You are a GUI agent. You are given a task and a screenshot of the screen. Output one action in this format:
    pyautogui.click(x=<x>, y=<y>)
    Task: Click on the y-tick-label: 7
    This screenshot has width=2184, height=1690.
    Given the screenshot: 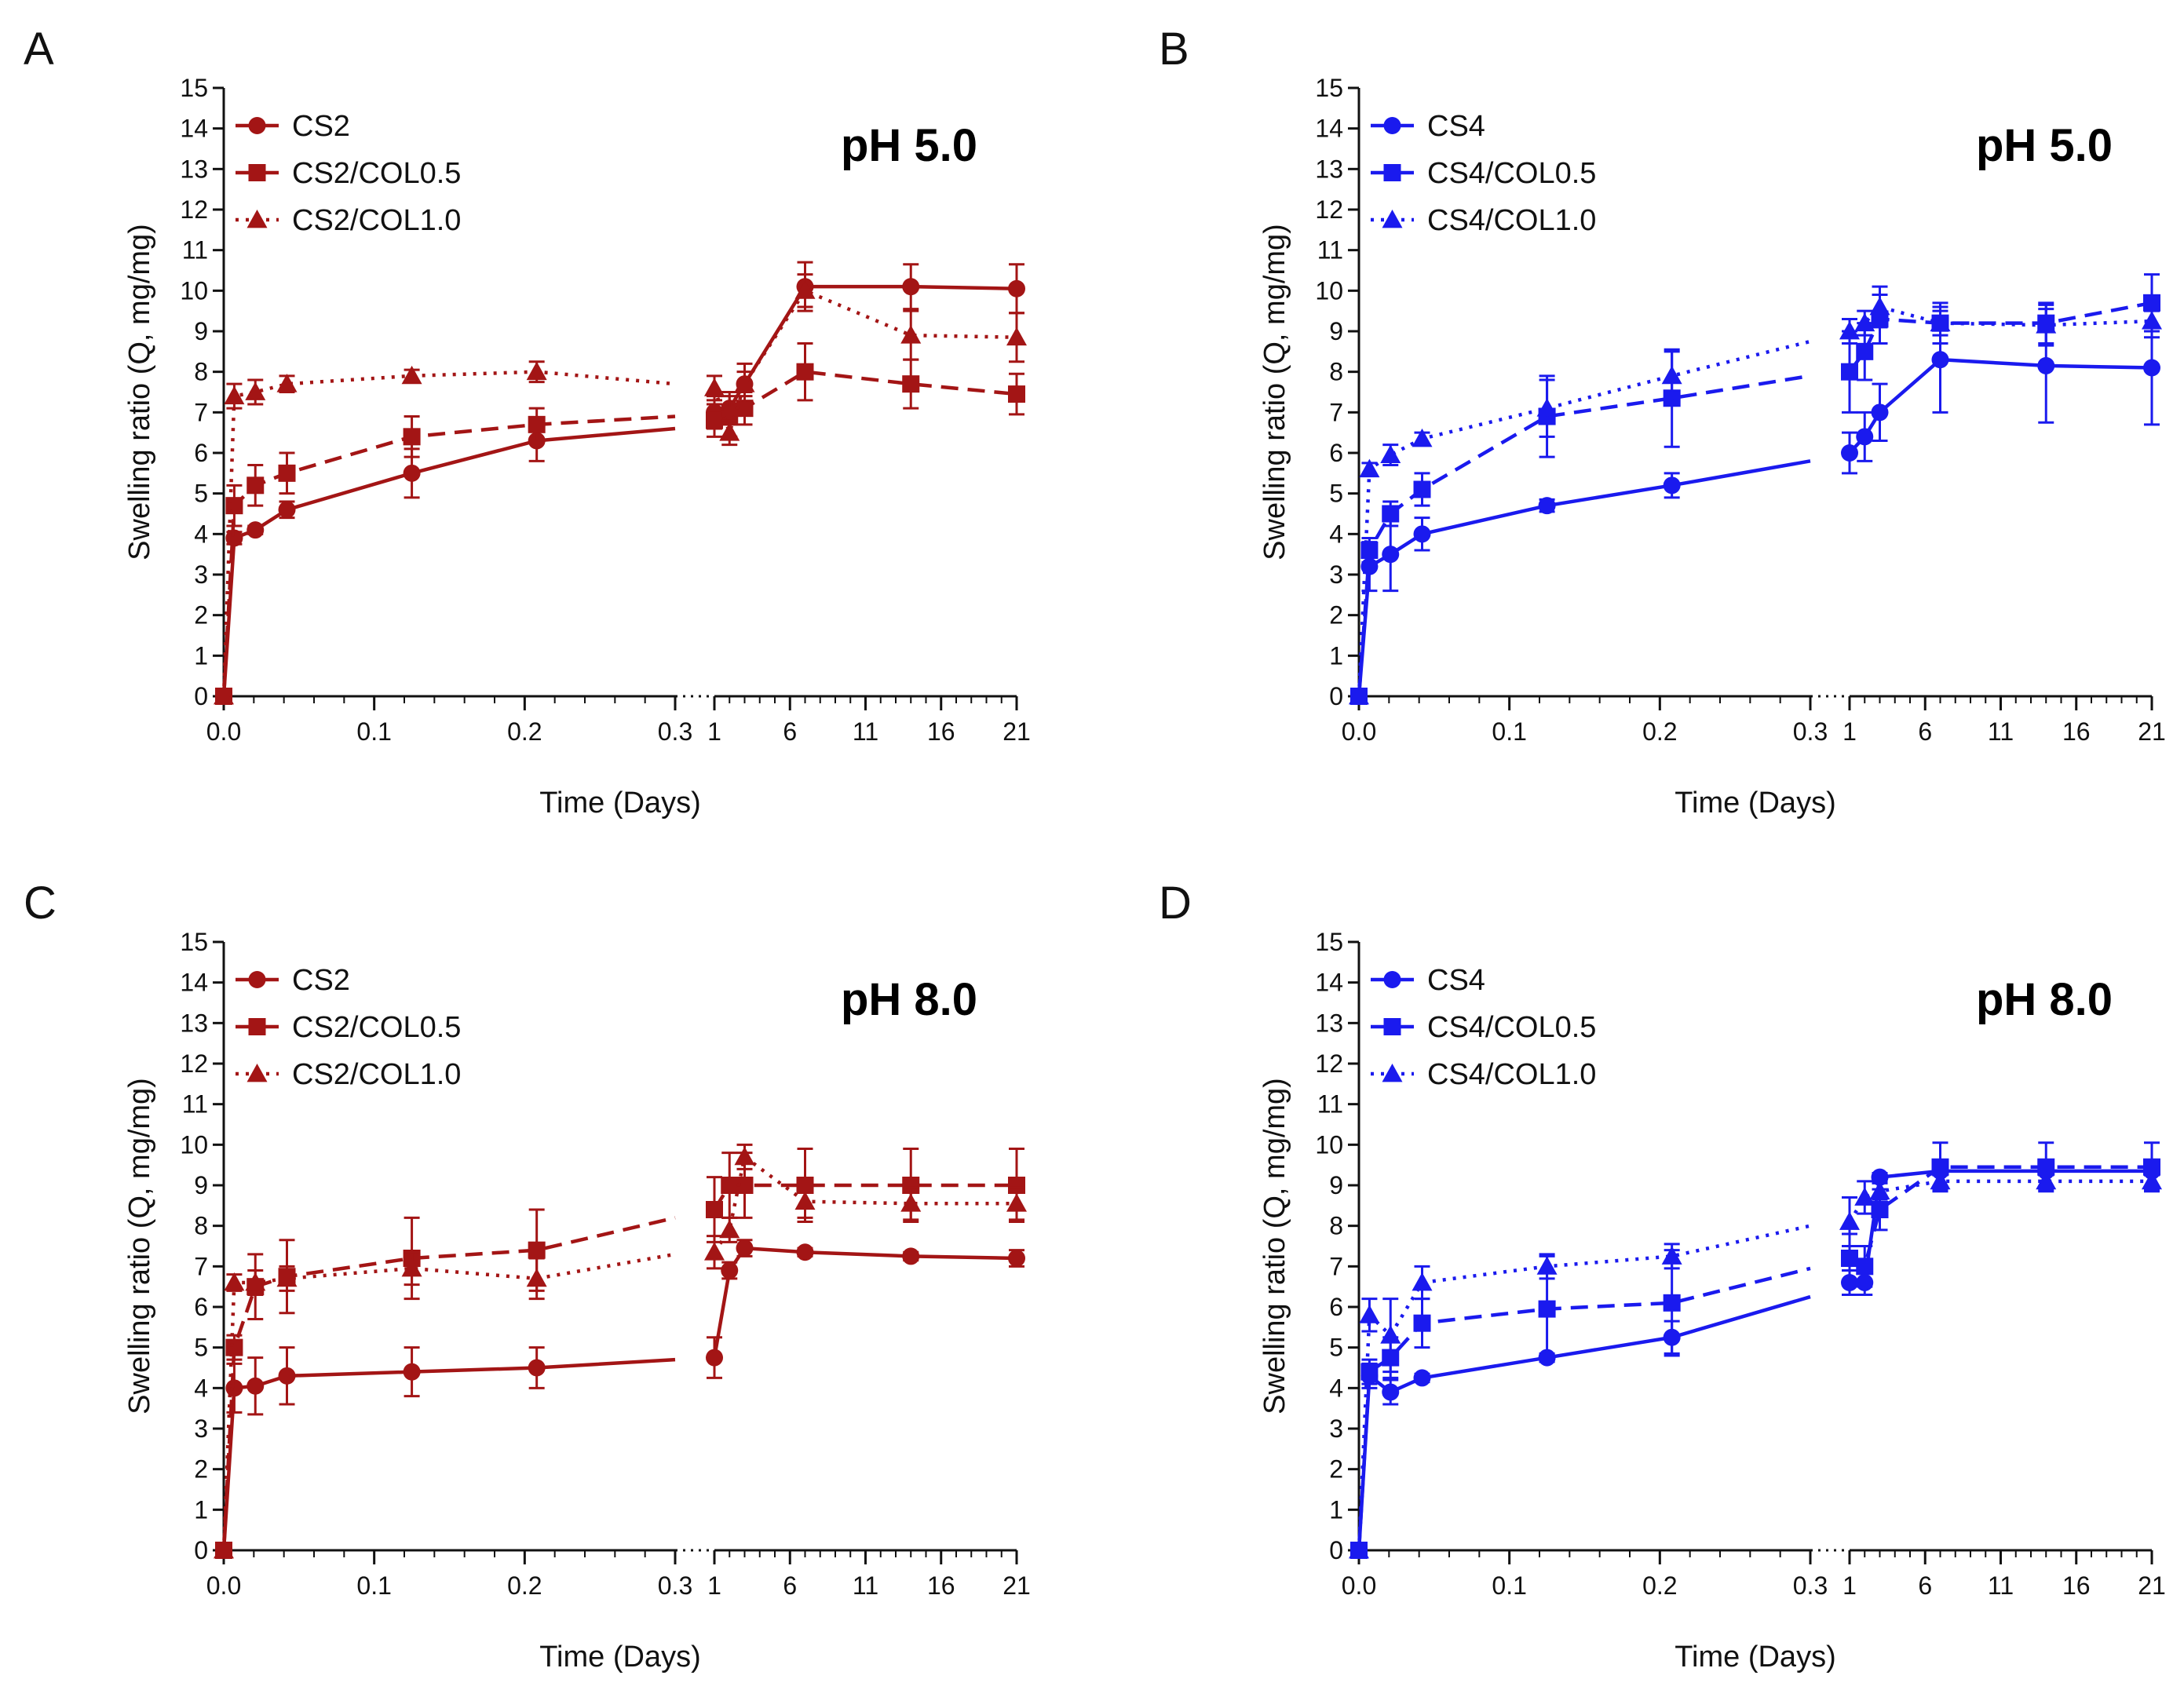 What is the action you would take?
    pyautogui.click(x=1336, y=1266)
    